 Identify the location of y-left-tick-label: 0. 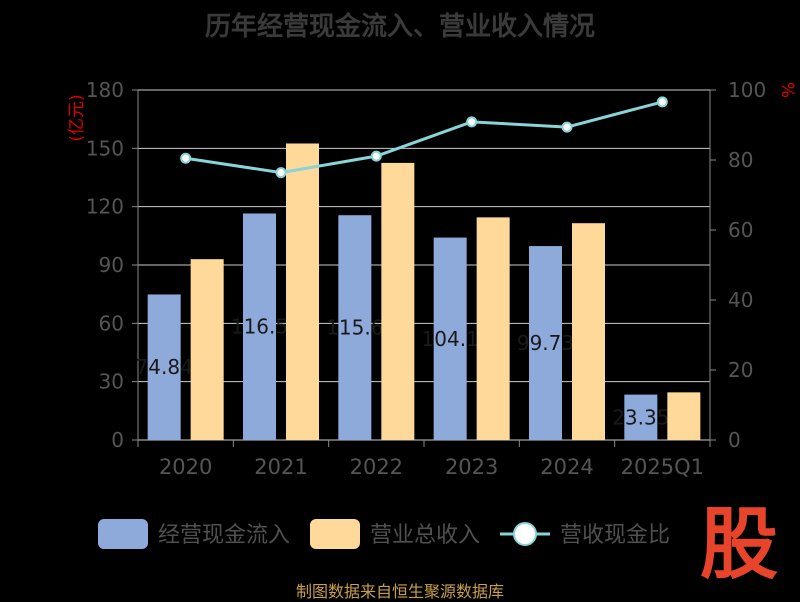
(117, 440).